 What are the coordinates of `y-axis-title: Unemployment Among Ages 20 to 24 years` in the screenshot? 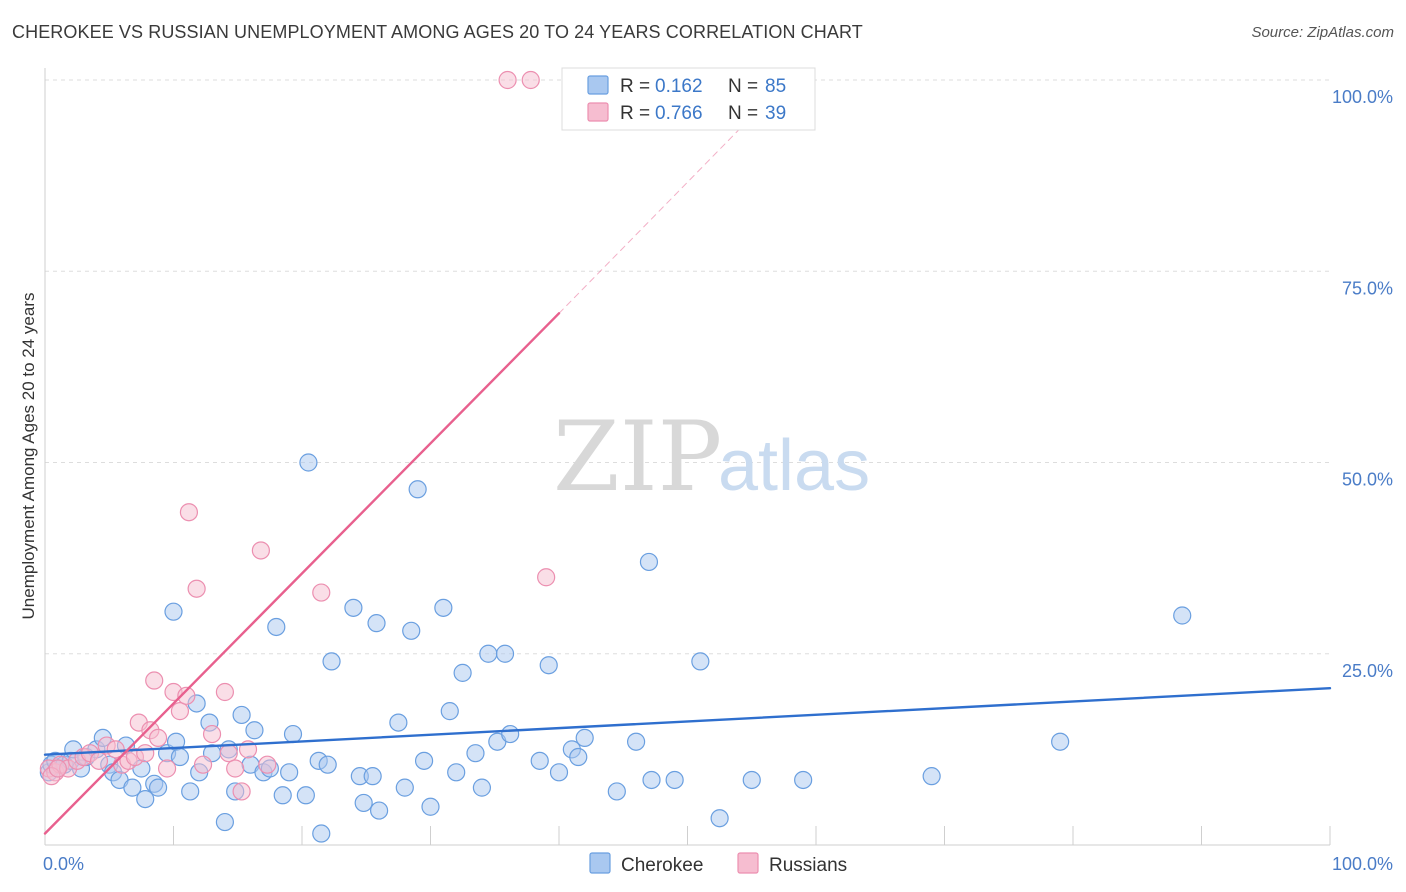 It's located at (28, 456).